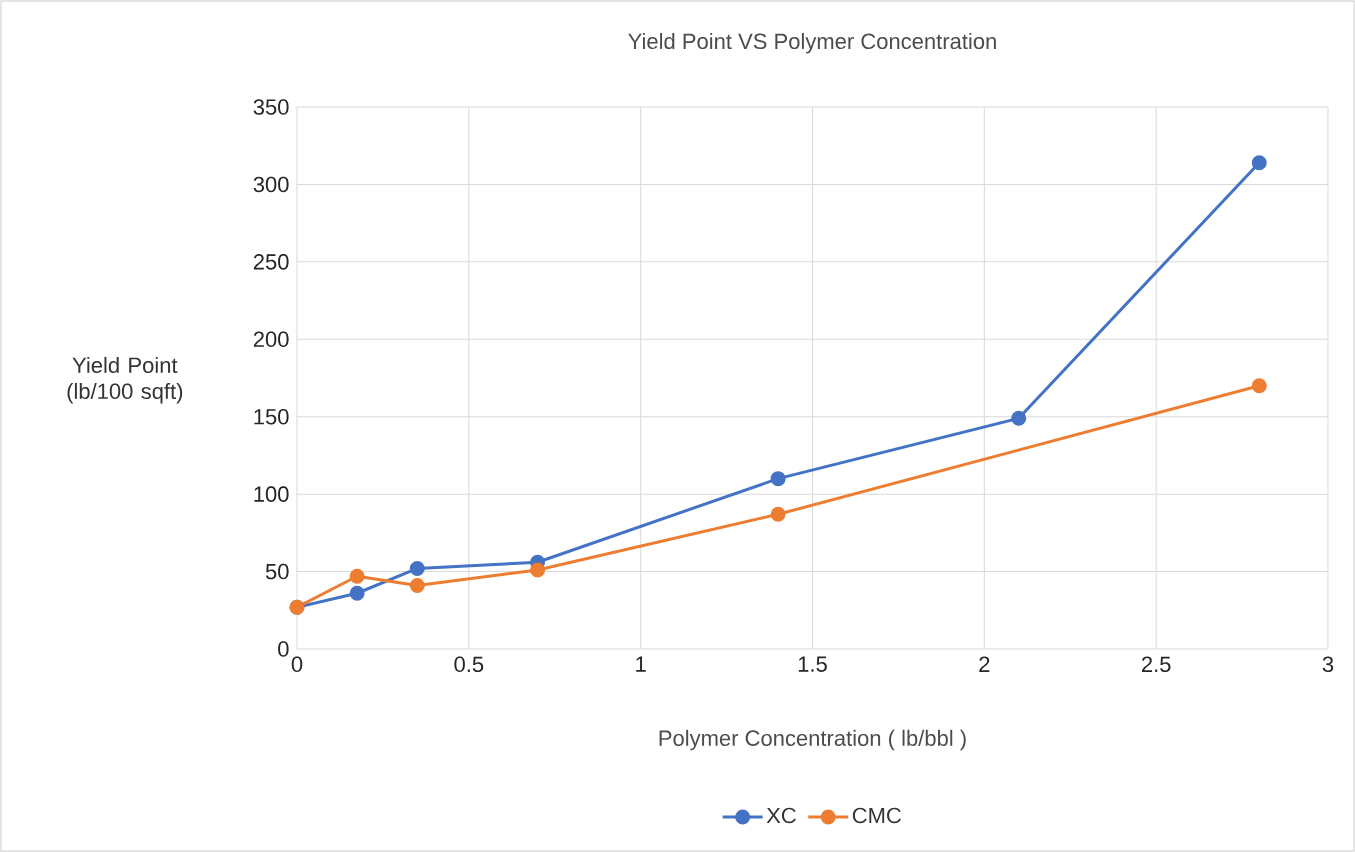  What do you see at coordinates (781, 815) in the screenshot?
I see `legend-label: XC` at bounding box center [781, 815].